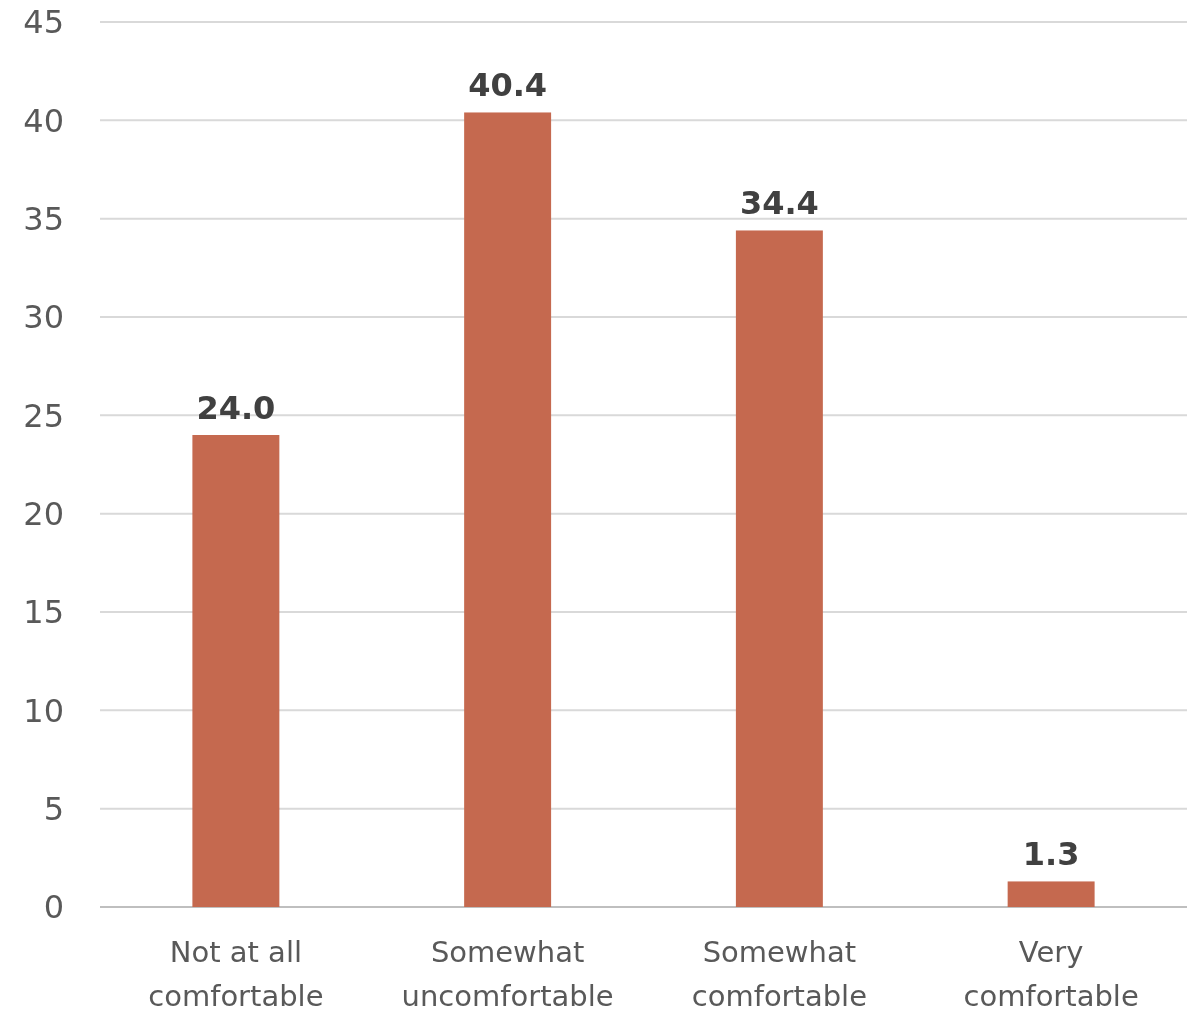  Describe the element at coordinates (236, 408) in the screenshot. I see `data-label: 24.0` at that location.